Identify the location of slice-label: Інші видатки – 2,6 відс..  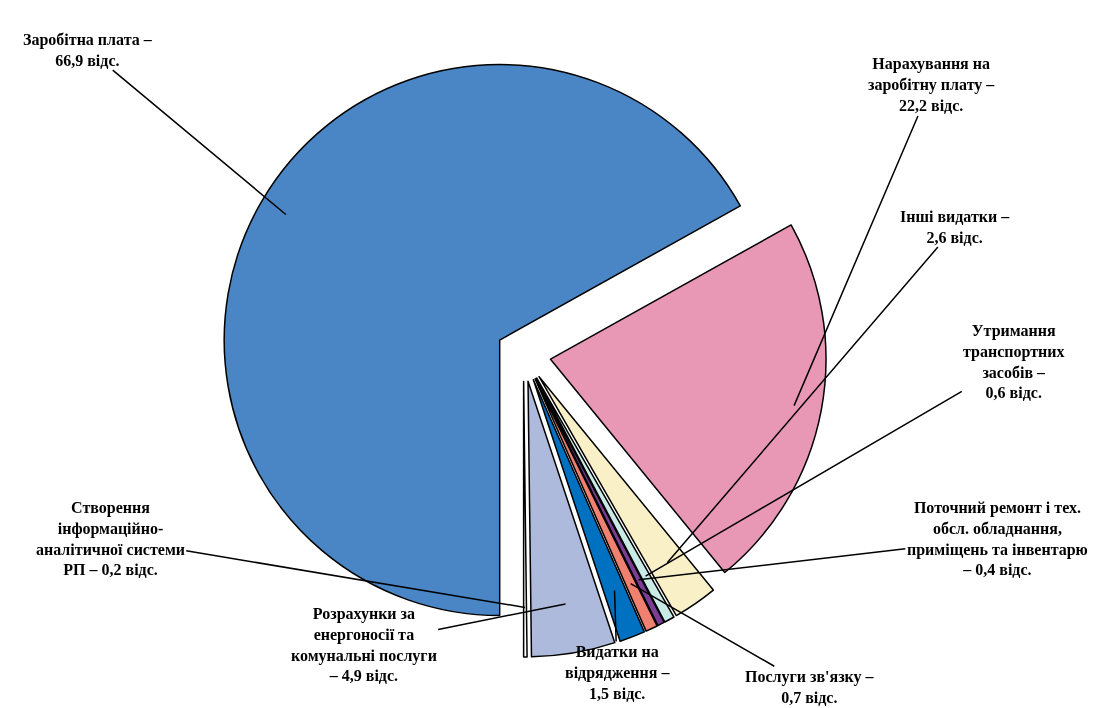
(955, 227).